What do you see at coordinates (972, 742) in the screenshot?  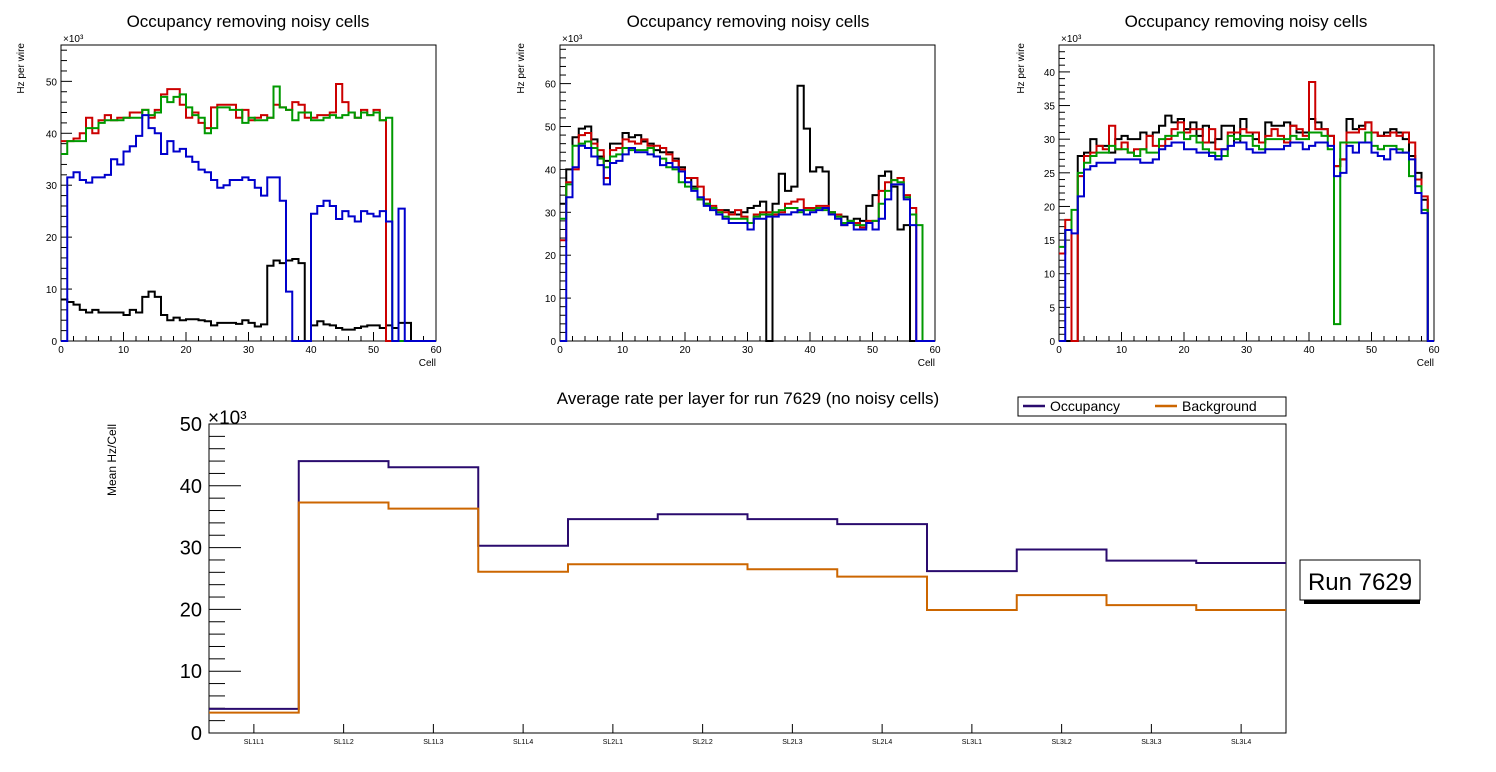 I see `category-label: SL3L1` at bounding box center [972, 742].